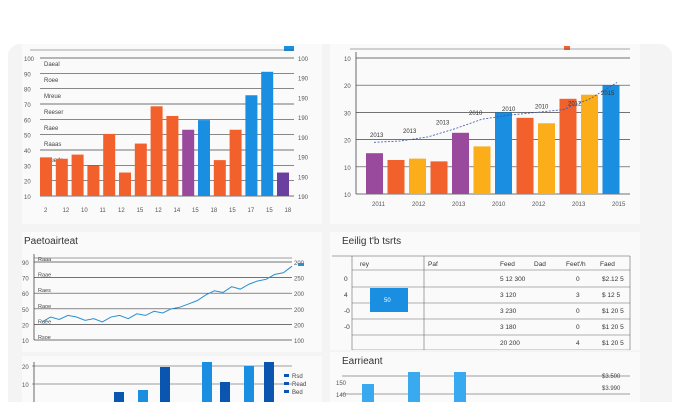  Describe the element at coordinates (579, 205) in the screenshot. I see `x-tick-label: 2013` at that location.